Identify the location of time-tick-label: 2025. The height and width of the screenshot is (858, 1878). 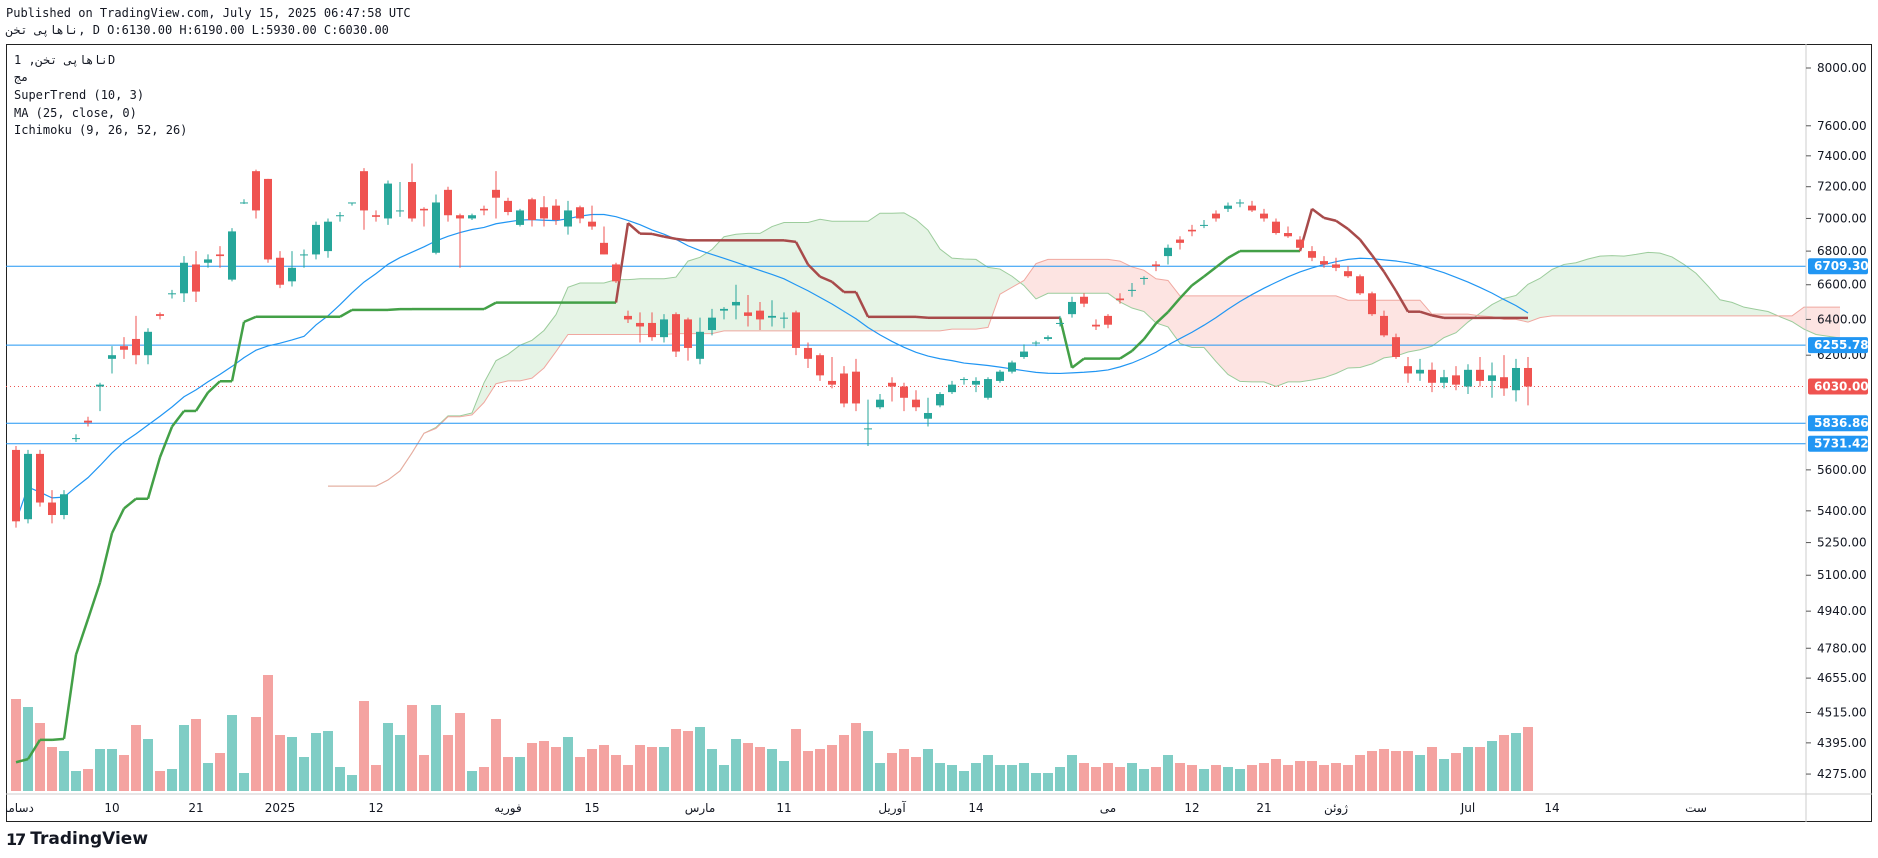
(280, 808).